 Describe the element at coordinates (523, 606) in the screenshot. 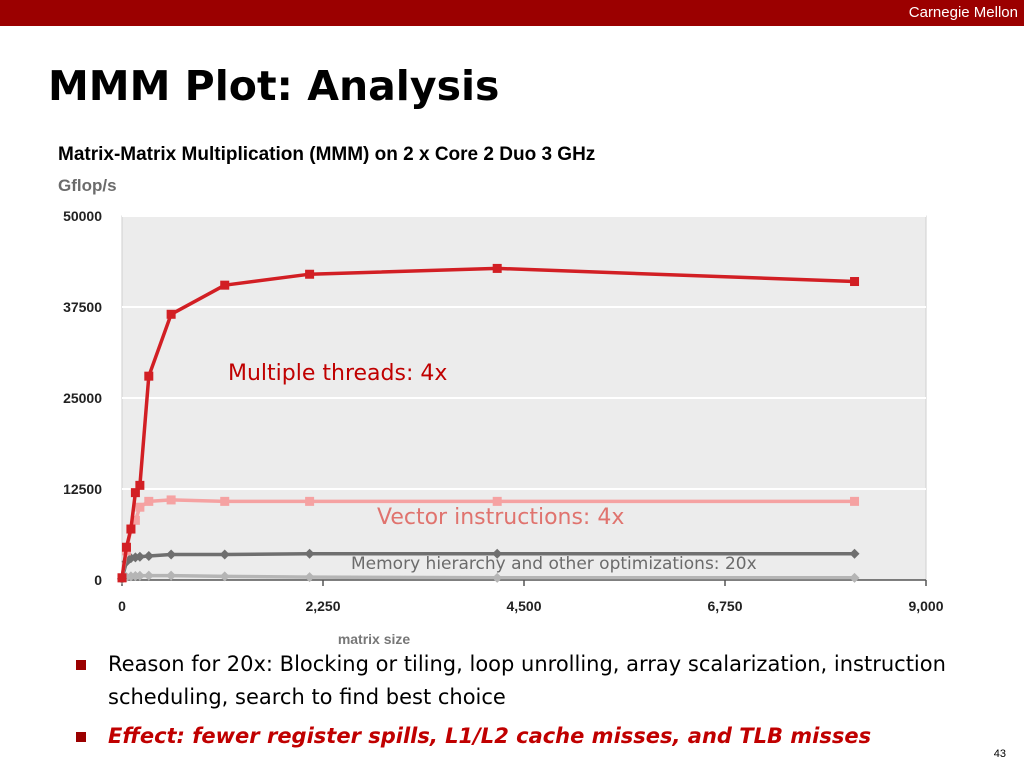

I see `x-tick-label: 4,500` at that location.